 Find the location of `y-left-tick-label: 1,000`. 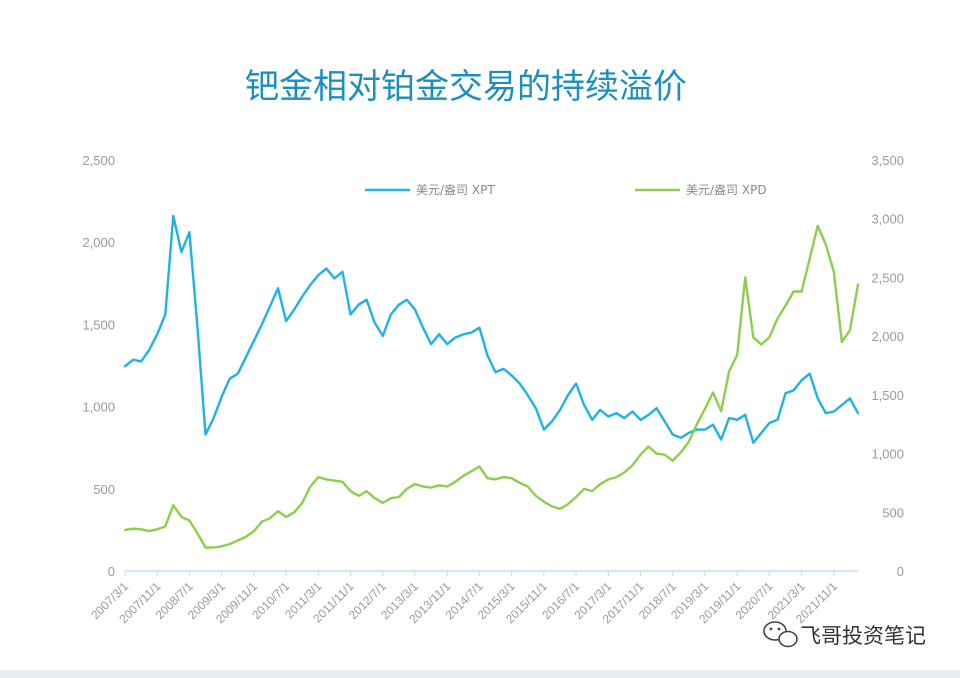

y-left-tick-label: 1,000 is located at coordinates (98, 407).